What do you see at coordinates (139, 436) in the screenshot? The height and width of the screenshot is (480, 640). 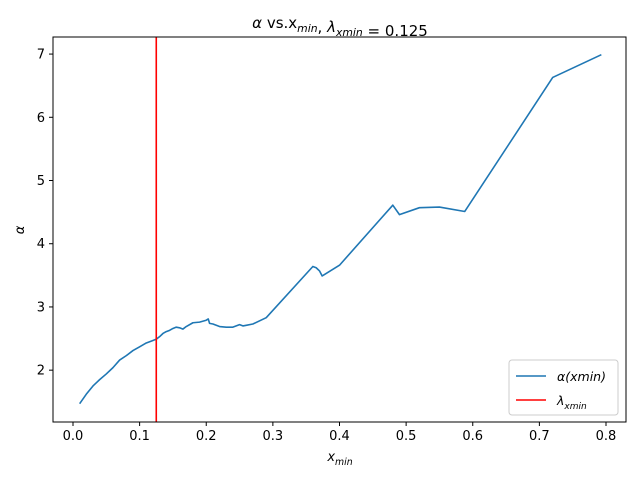 I see `x-tick-label: 0.1` at bounding box center [139, 436].